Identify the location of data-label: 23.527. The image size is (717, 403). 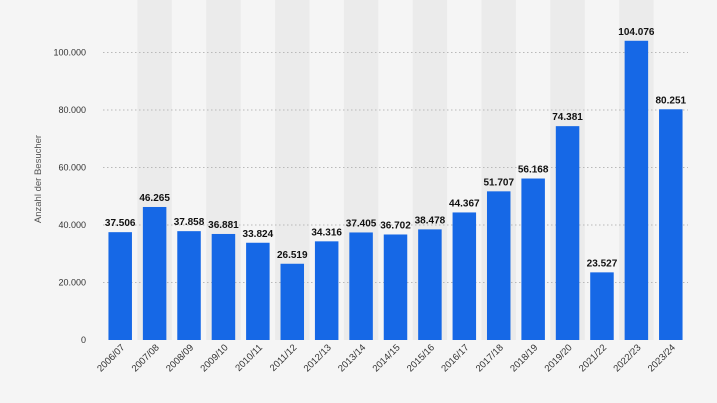
(602, 263).